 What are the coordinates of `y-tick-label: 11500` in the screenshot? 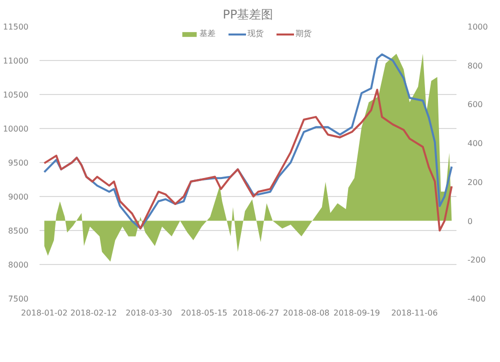 It's located at (16, 27).